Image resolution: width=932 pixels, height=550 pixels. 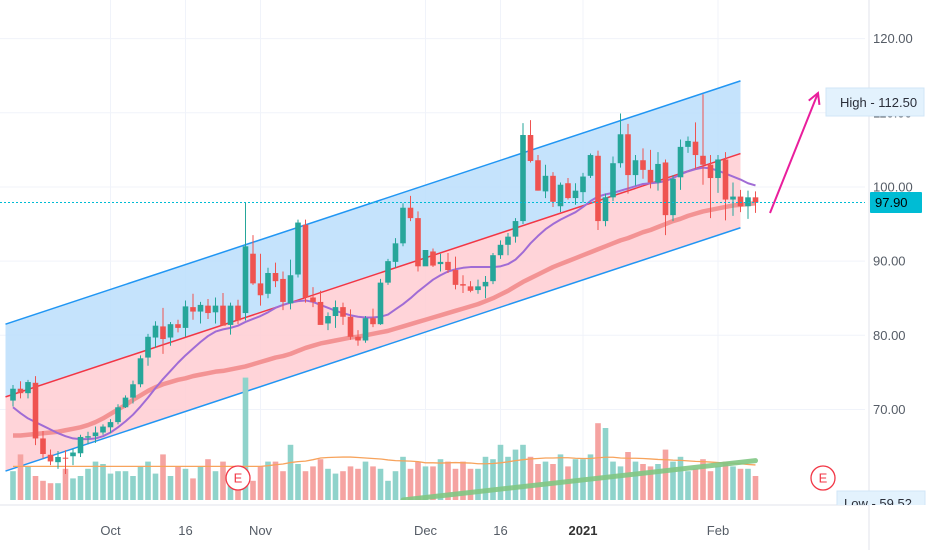 I want to click on projection-arrow-line, so click(x=794, y=153).